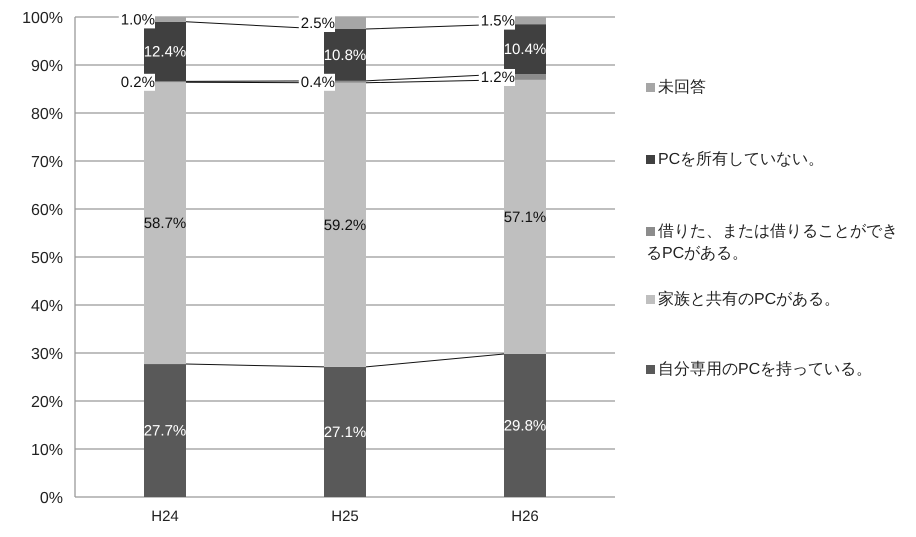  What do you see at coordinates (772, 243) in the screenshot?
I see `legend-label: 借りた、または借りることができるPCがある。` at bounding box center [772, 243].